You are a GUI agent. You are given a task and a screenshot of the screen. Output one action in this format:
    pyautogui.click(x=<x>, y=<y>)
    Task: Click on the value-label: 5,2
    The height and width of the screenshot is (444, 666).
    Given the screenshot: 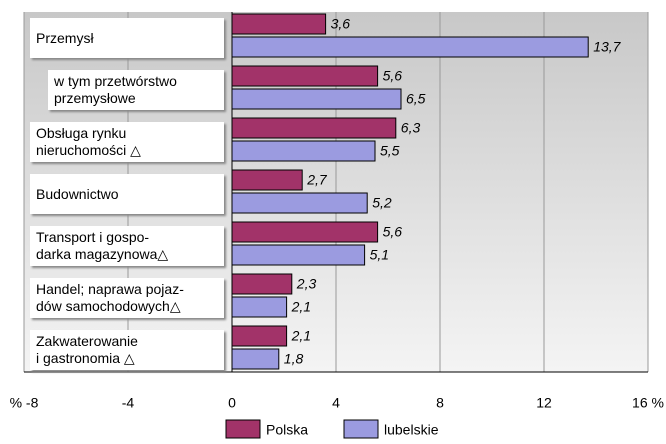 What is the action you would take?
    pyautogui.click(x=382, y=203)
    